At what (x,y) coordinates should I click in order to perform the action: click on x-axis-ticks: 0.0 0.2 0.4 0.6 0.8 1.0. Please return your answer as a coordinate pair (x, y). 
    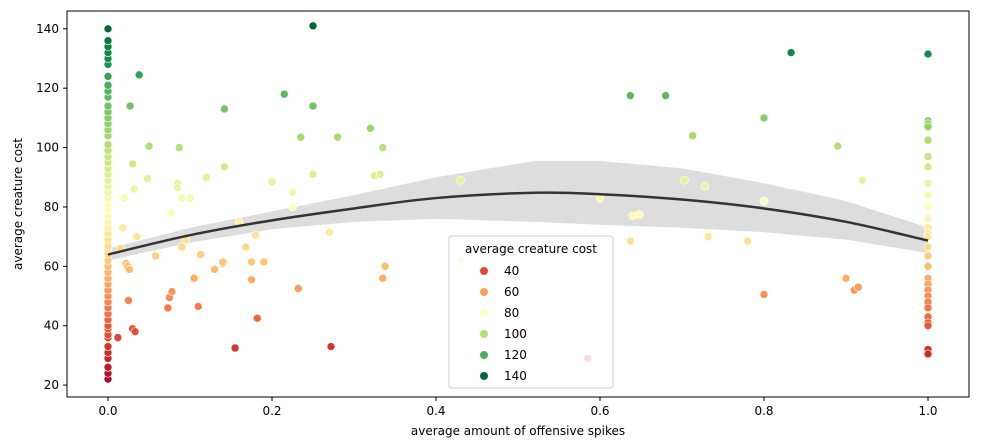
    Looking at the image, I should click on (518, 407).